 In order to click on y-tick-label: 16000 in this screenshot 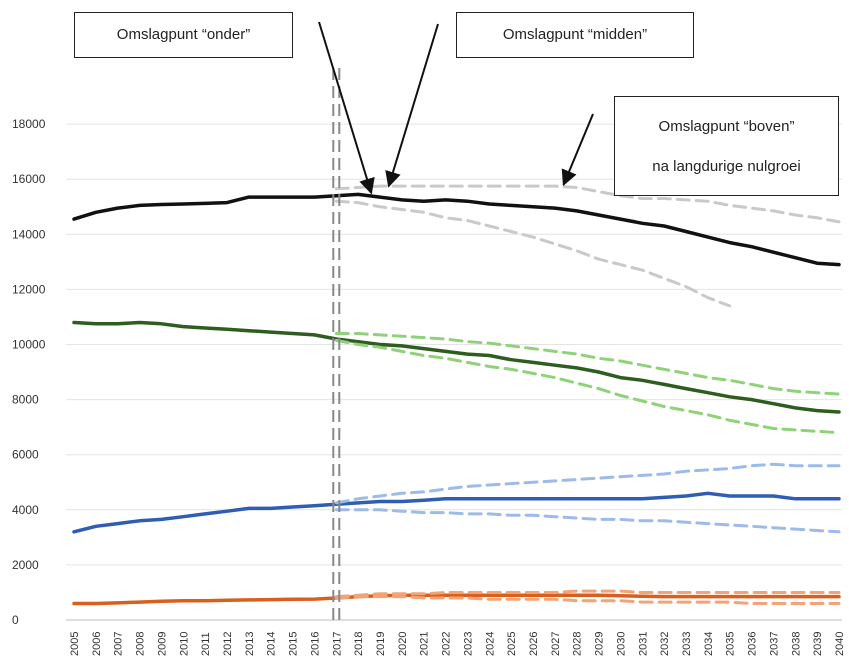, I will do `click(29, 179)`.